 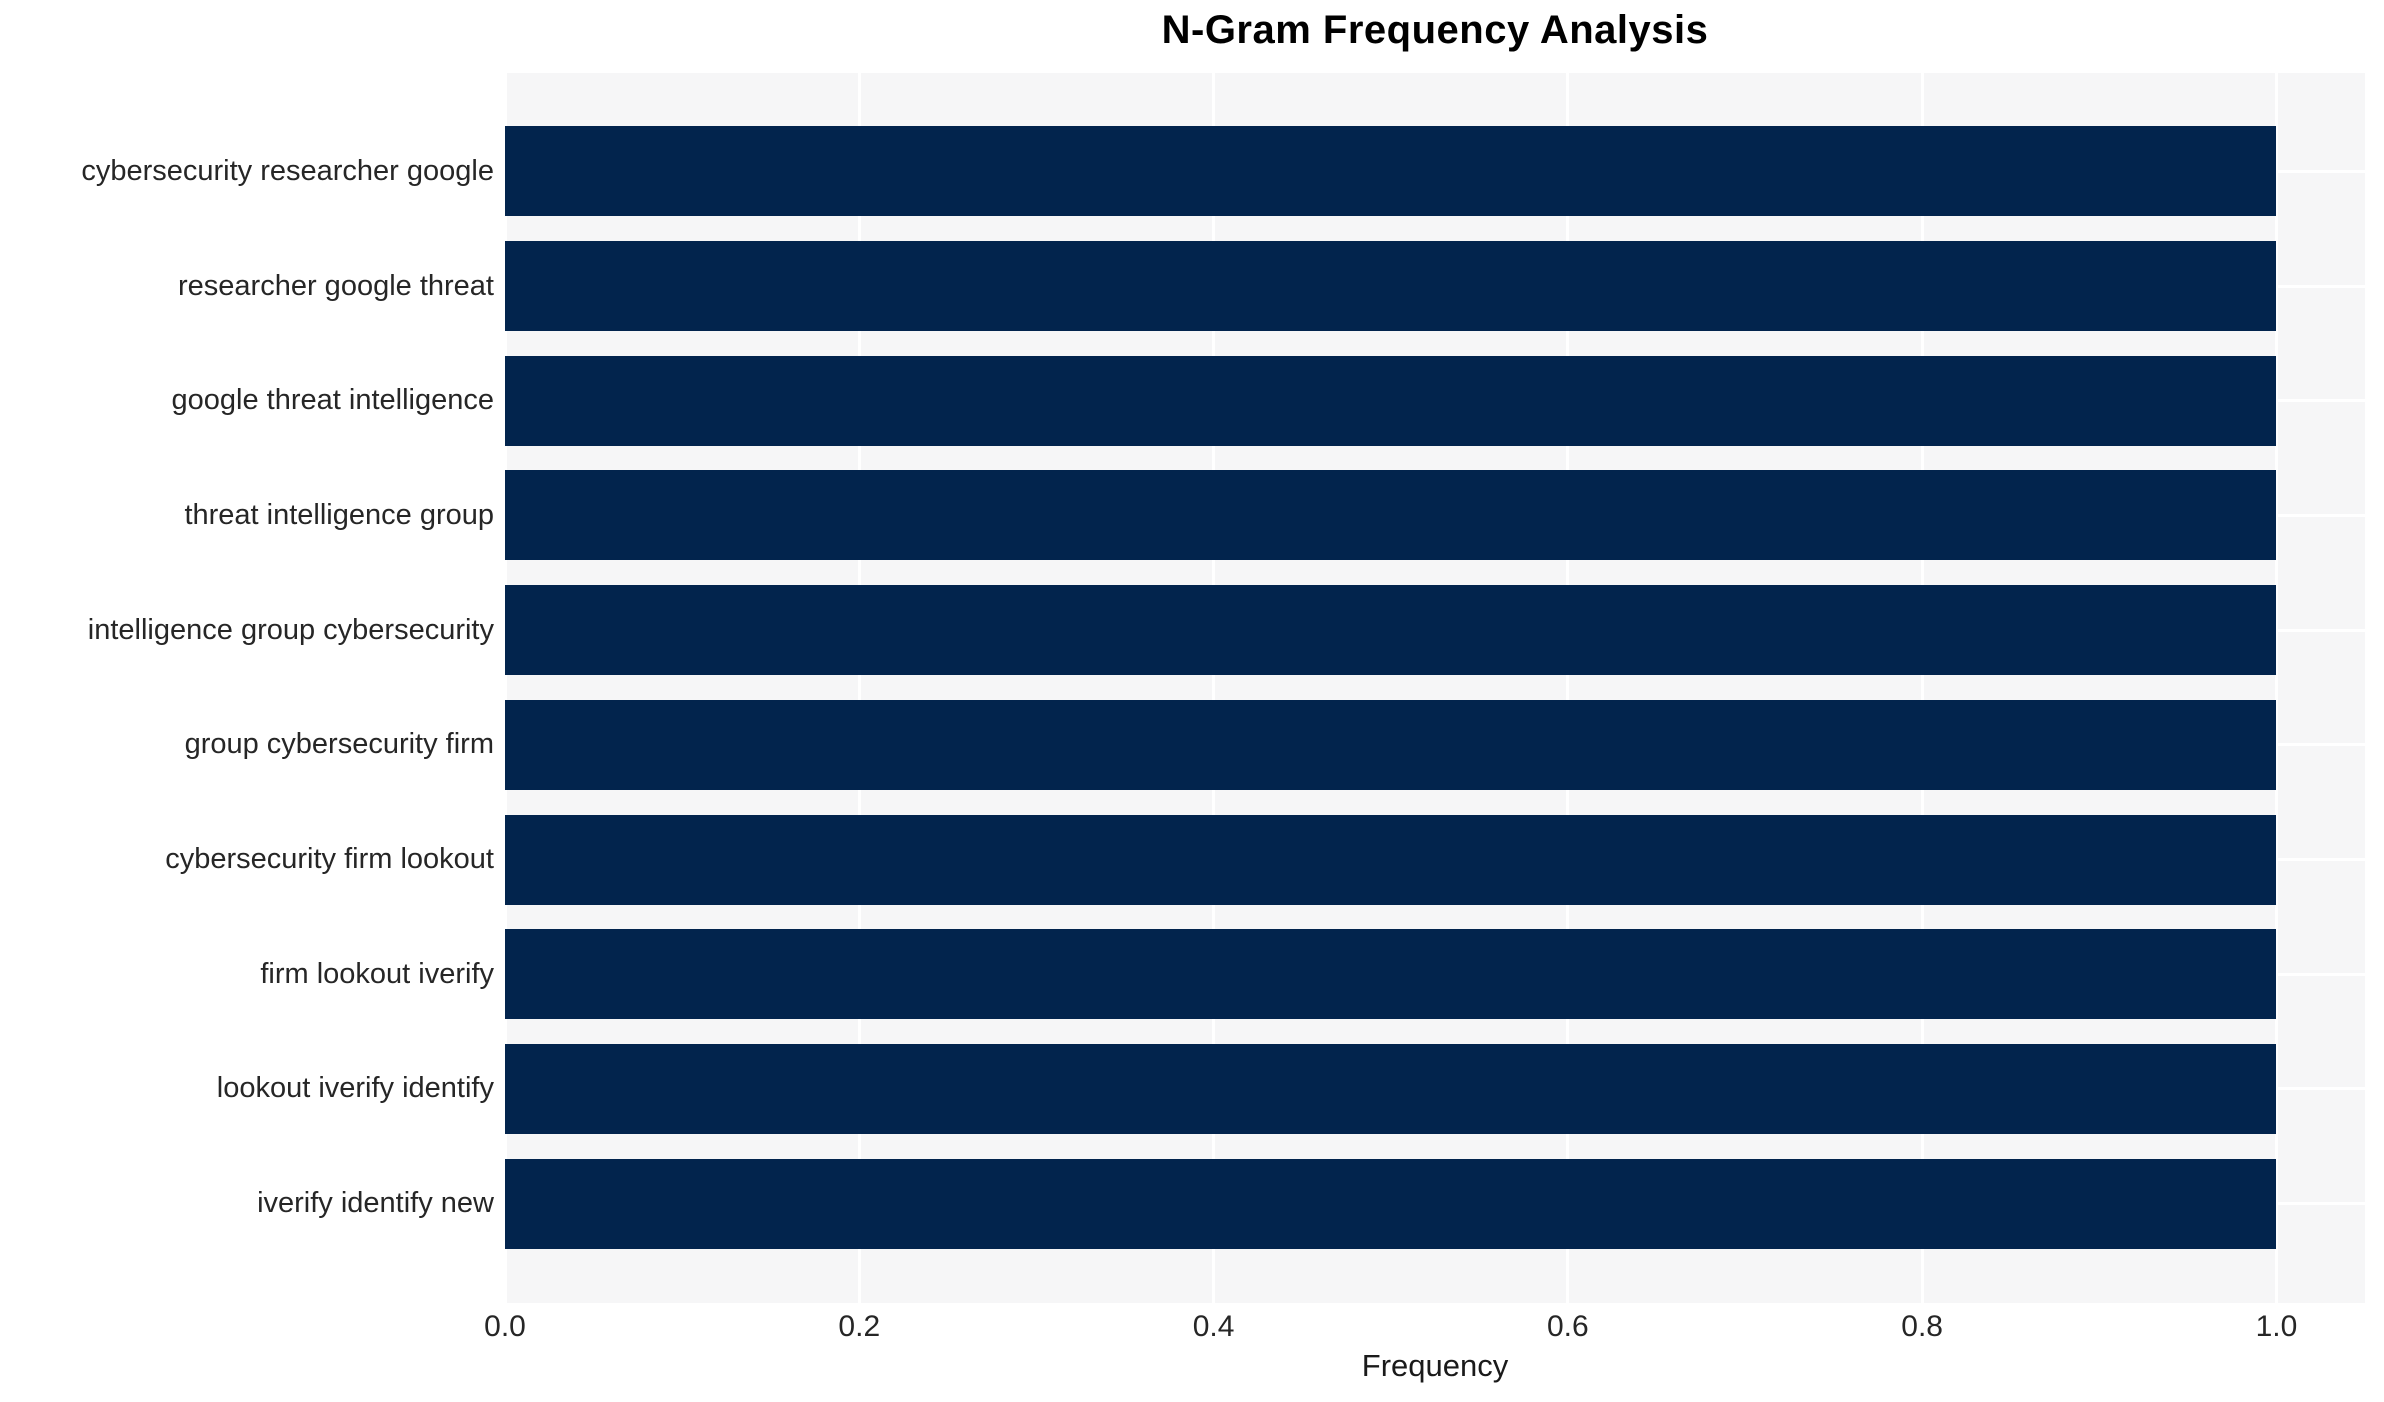 I want to click on bar-row: intelligence group cybersecurity, so click(x=1182, y=630).